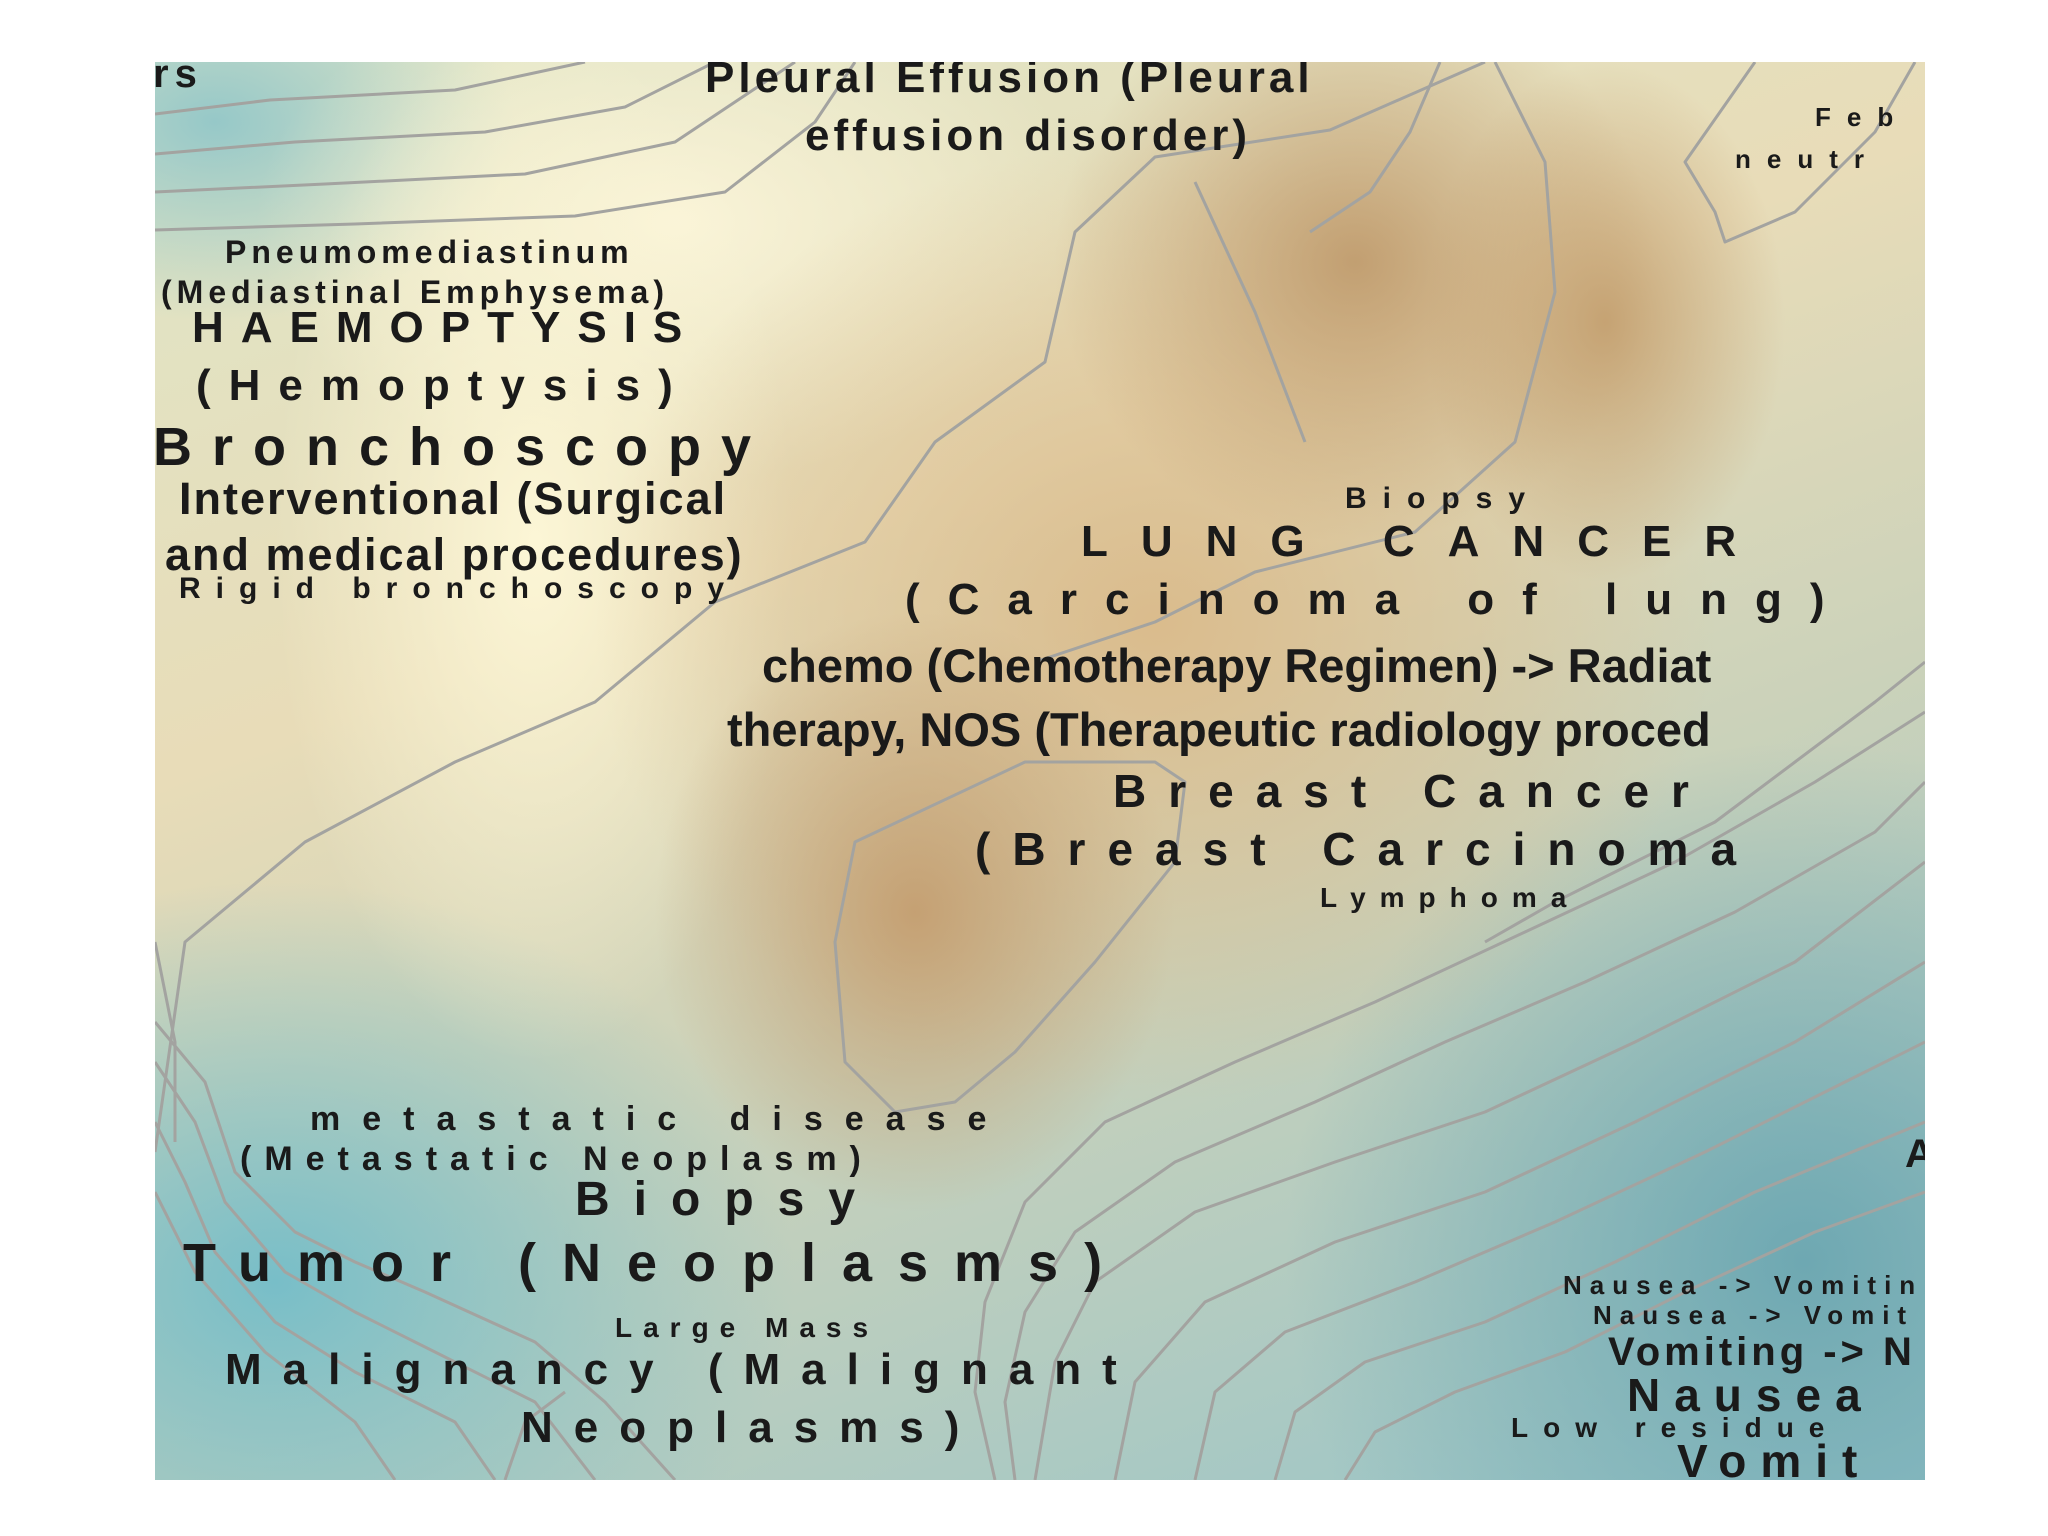 The image size is (2048, 1536). What do you see at coordinates (415, 292) in the screenshot?
I see `mediastinal-emphysema-label: (Mediastinal Emphysema)` at bounding box center [415, 292].